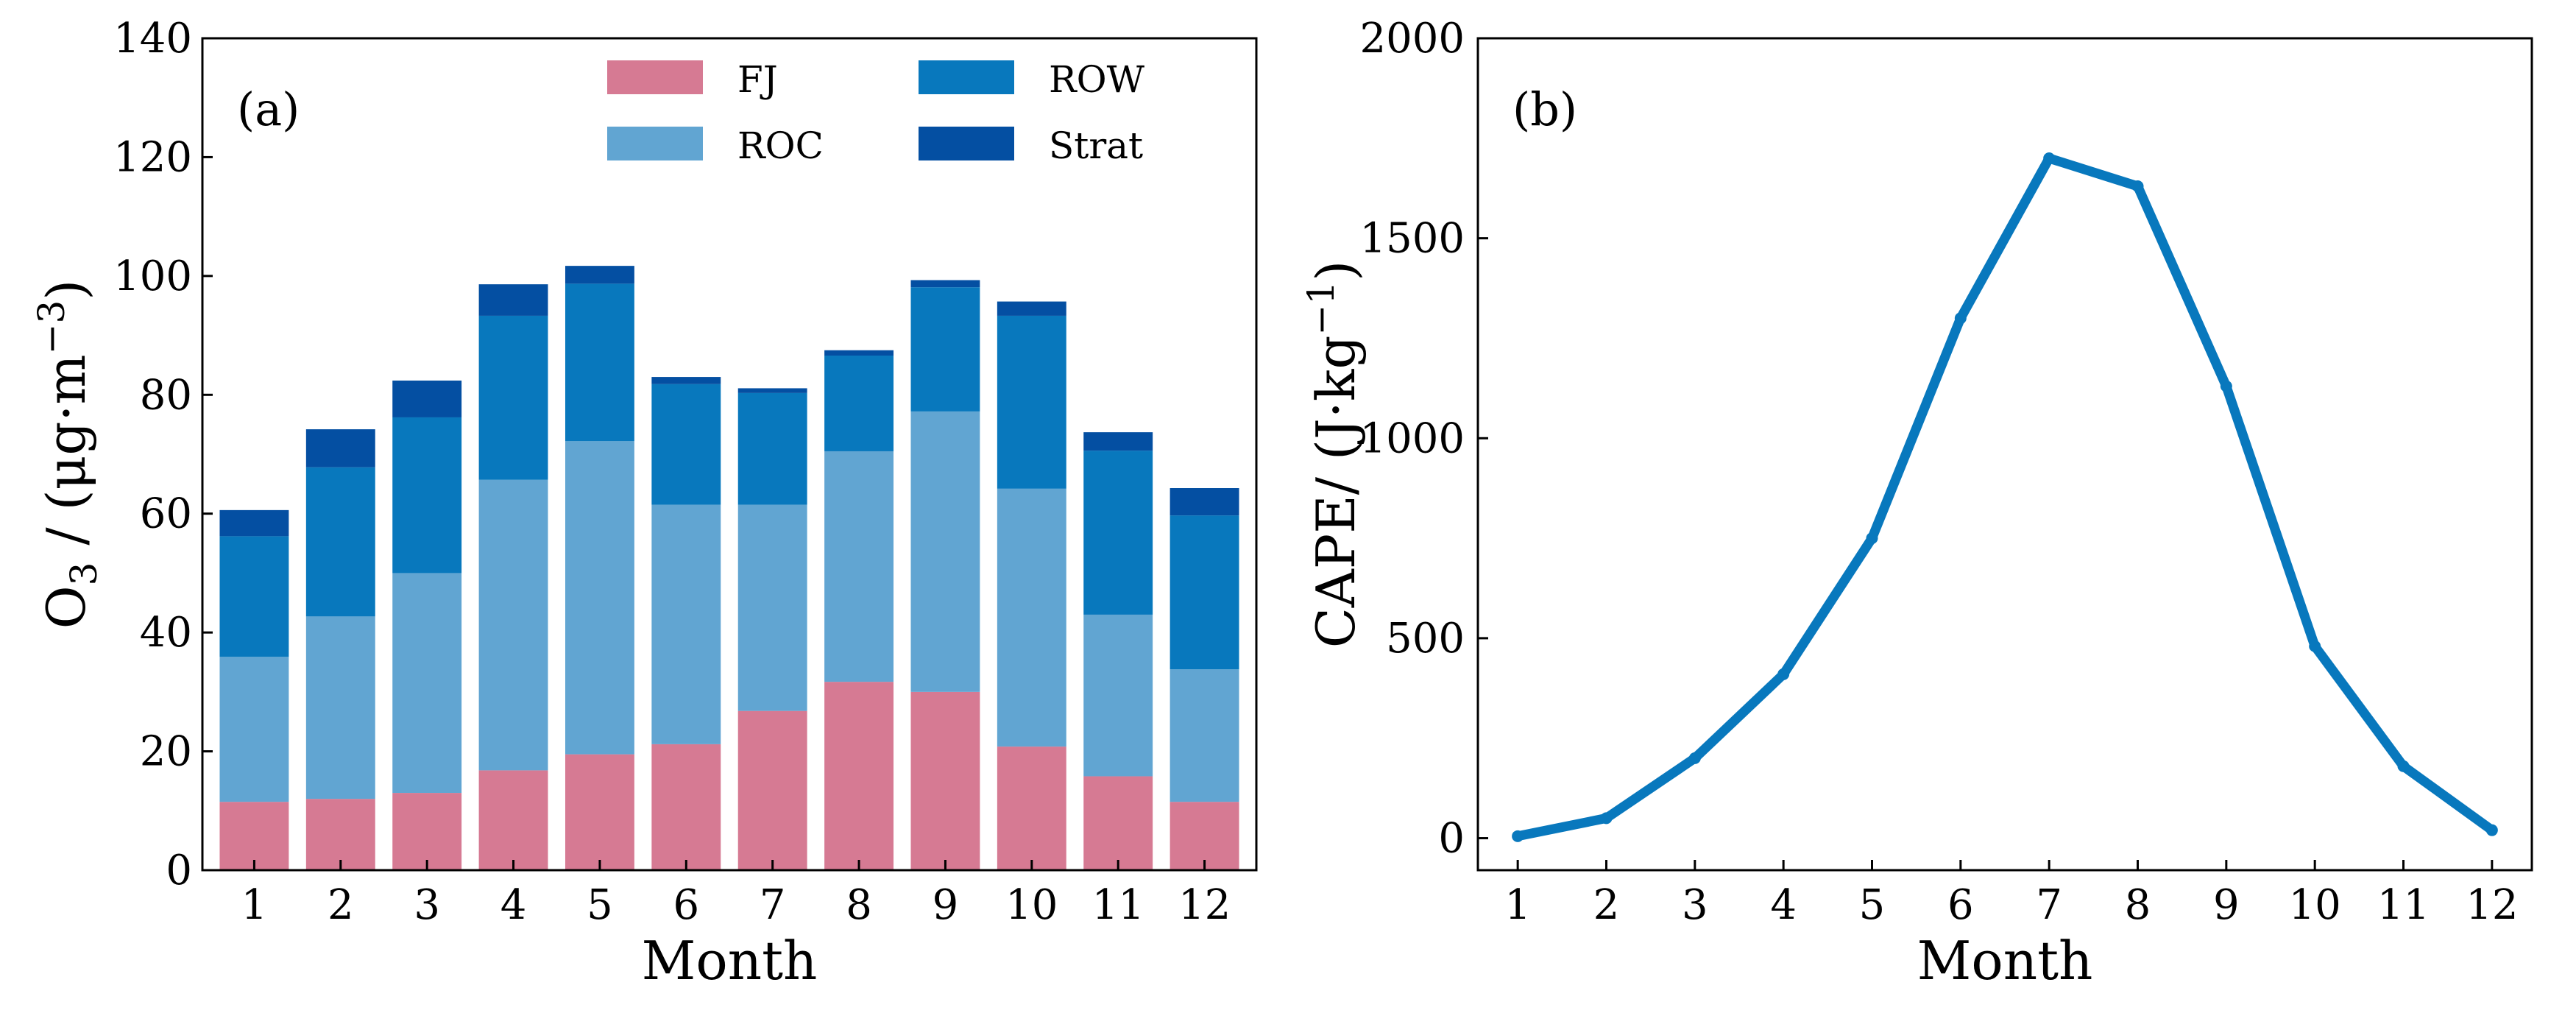 This screenshot has height=1013, width=2576. What do you see at coordinates (758, 79) in the screenshot?
I see `legend-label: FJ` at bounding box center [758, 79].